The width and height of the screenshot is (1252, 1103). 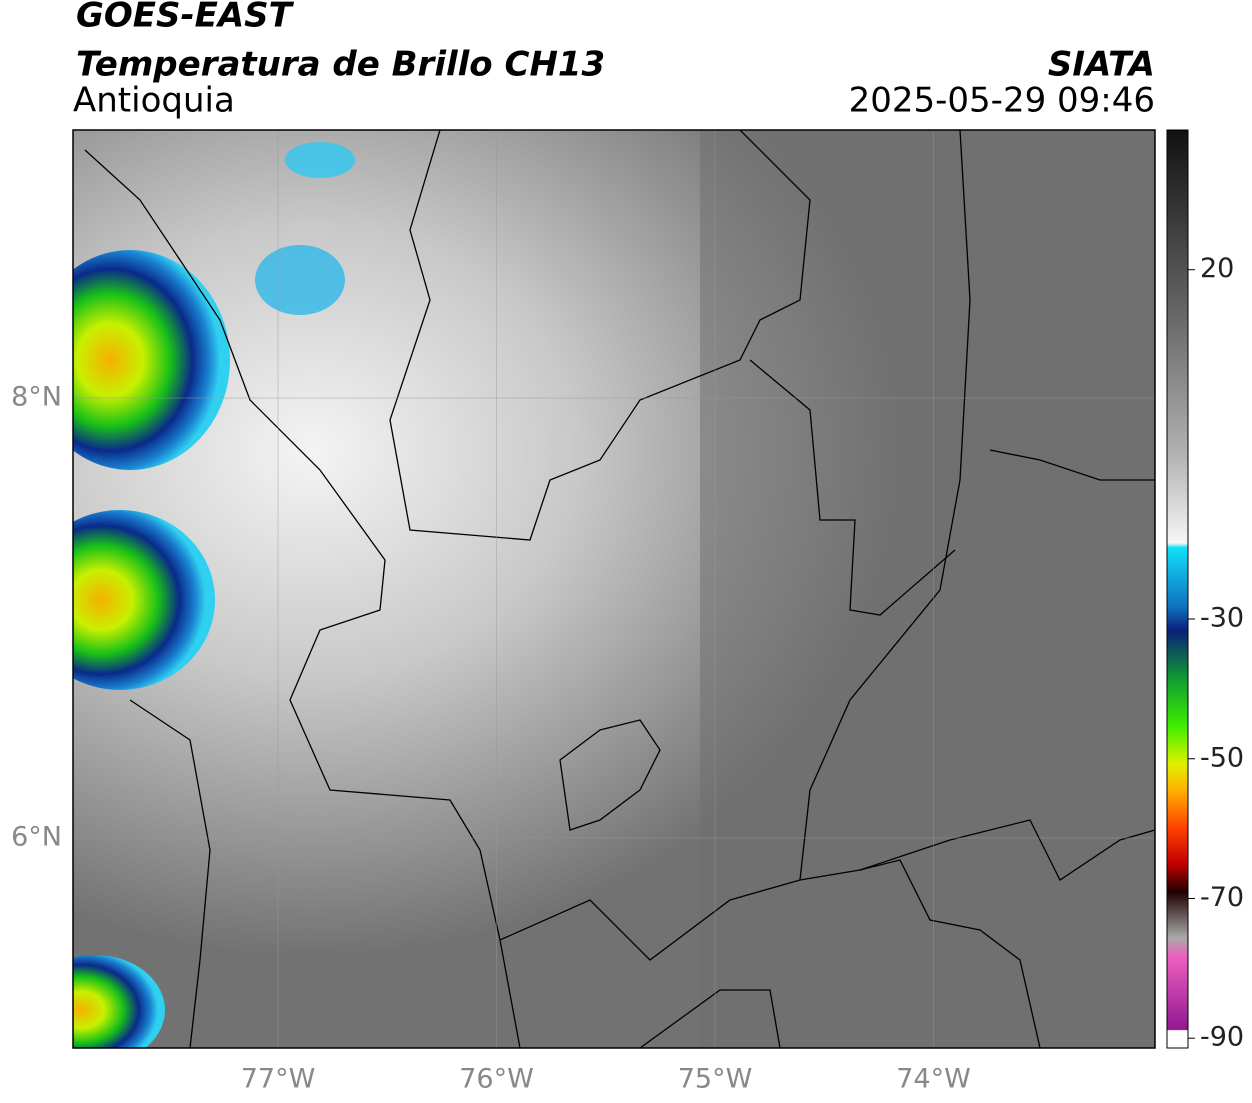 What do you see at coordinates (340, 65) in the screenshot?
I see `subtitle: Temperatura de Brillo CH13` at bounding box center [340, 65].